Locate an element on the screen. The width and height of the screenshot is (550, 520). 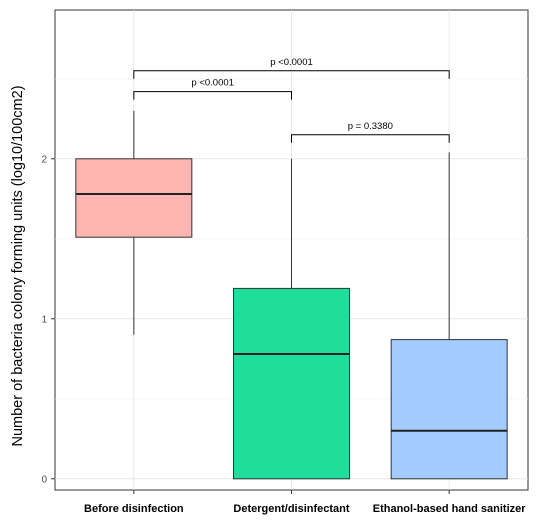
y-tick-label: 0 is located at coordinates (44, 479).